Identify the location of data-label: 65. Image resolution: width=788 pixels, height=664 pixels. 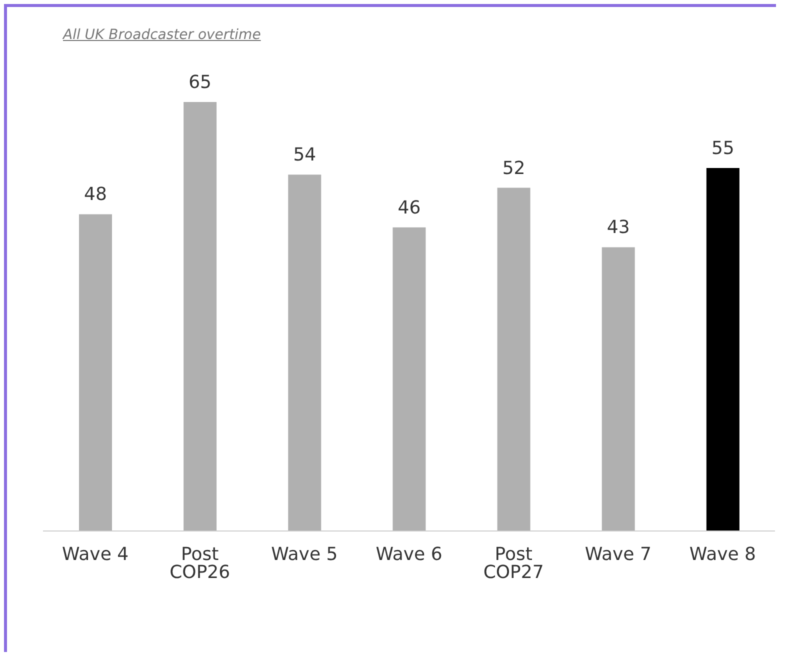
(200, 82).